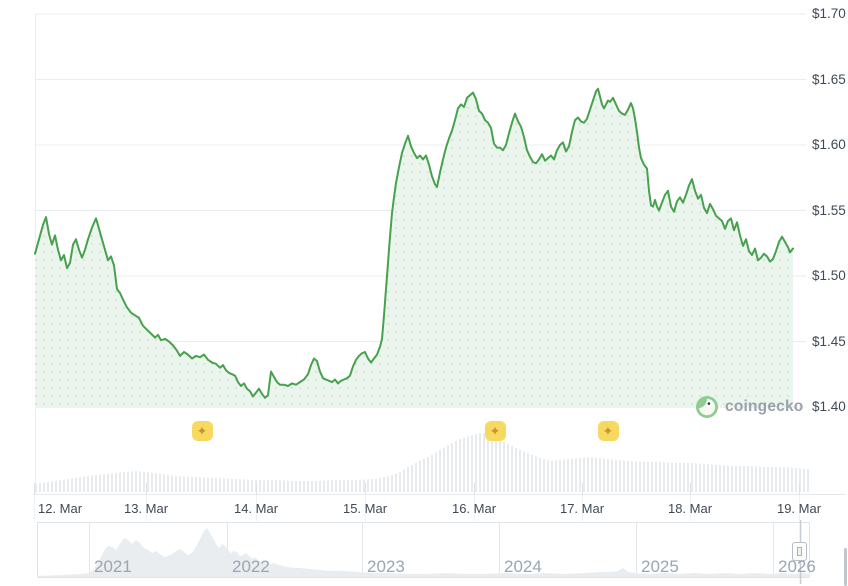 The width and height of the screenshot is (848, 586). Describe the element at coordinates (474, 508) in the screenshot. I see `x-axis-label: 16. Mar` at that location.